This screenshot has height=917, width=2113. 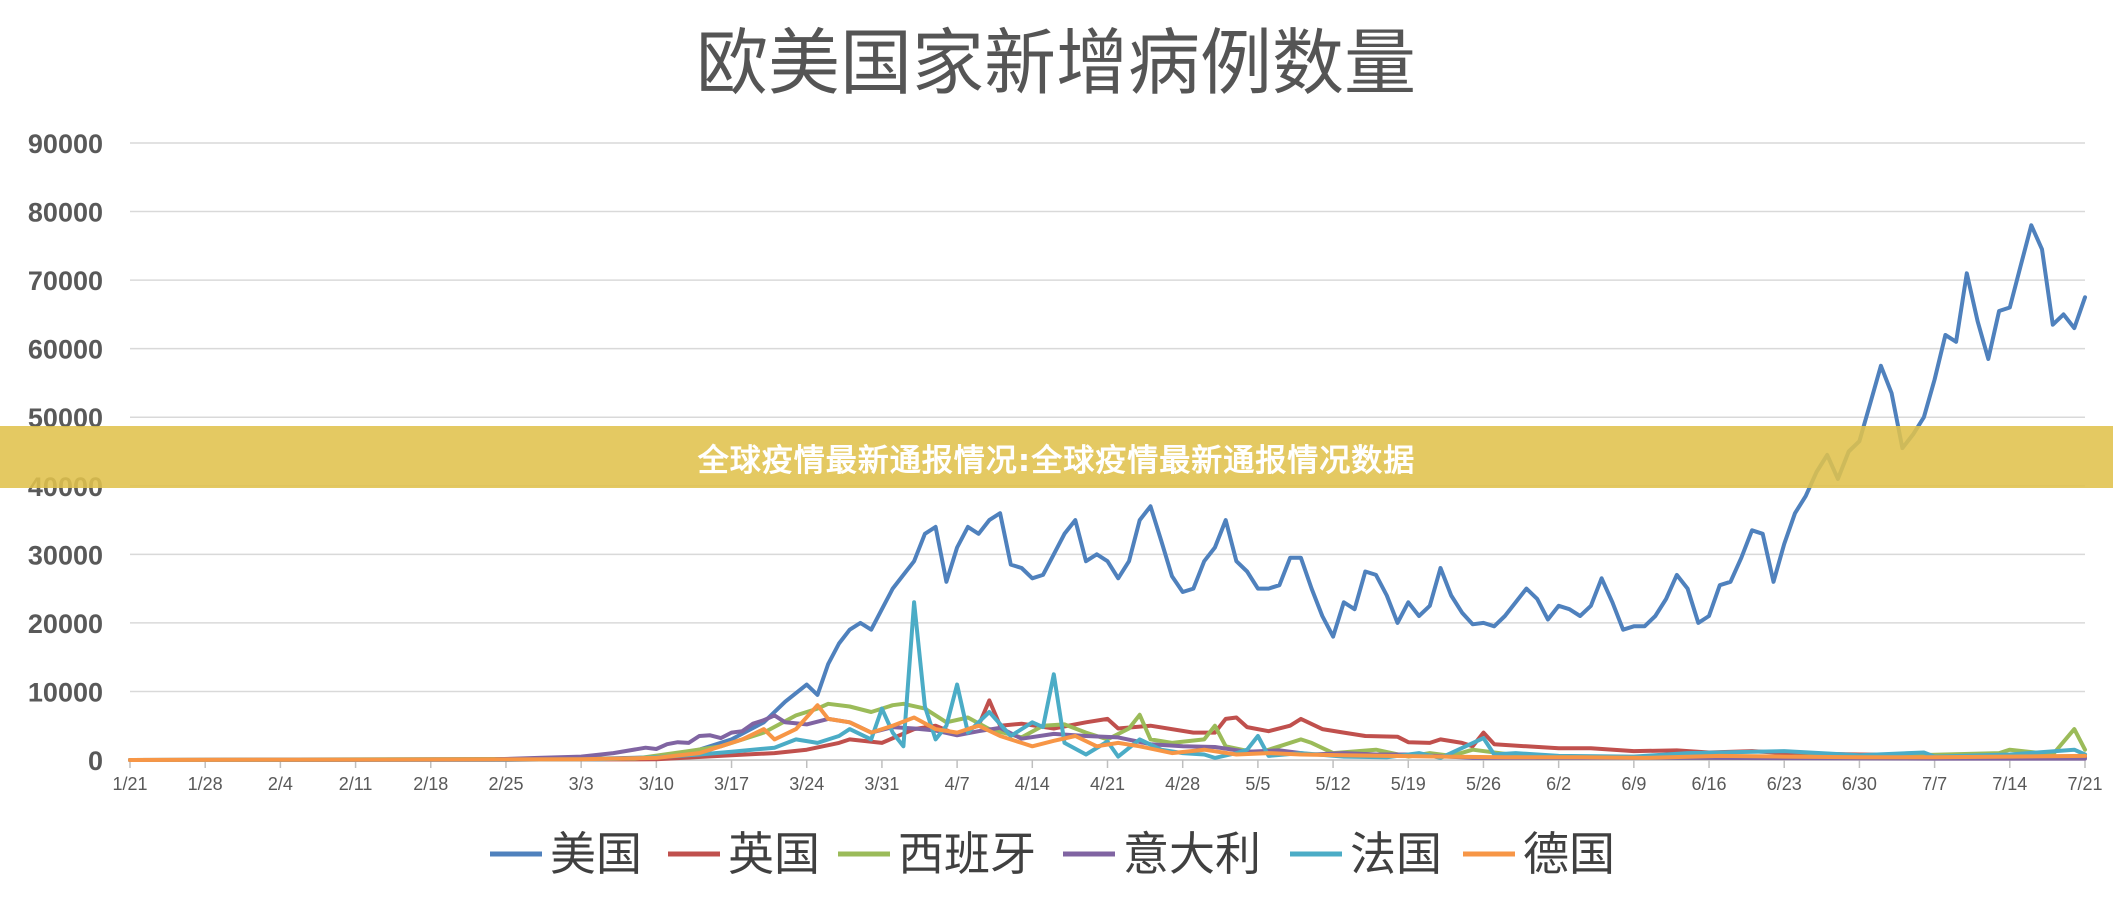 What do you see at coordinates (1182, 784) in the screenshot?
I see `x-tick-label: 4/28` at bounding box center [1182, 784].